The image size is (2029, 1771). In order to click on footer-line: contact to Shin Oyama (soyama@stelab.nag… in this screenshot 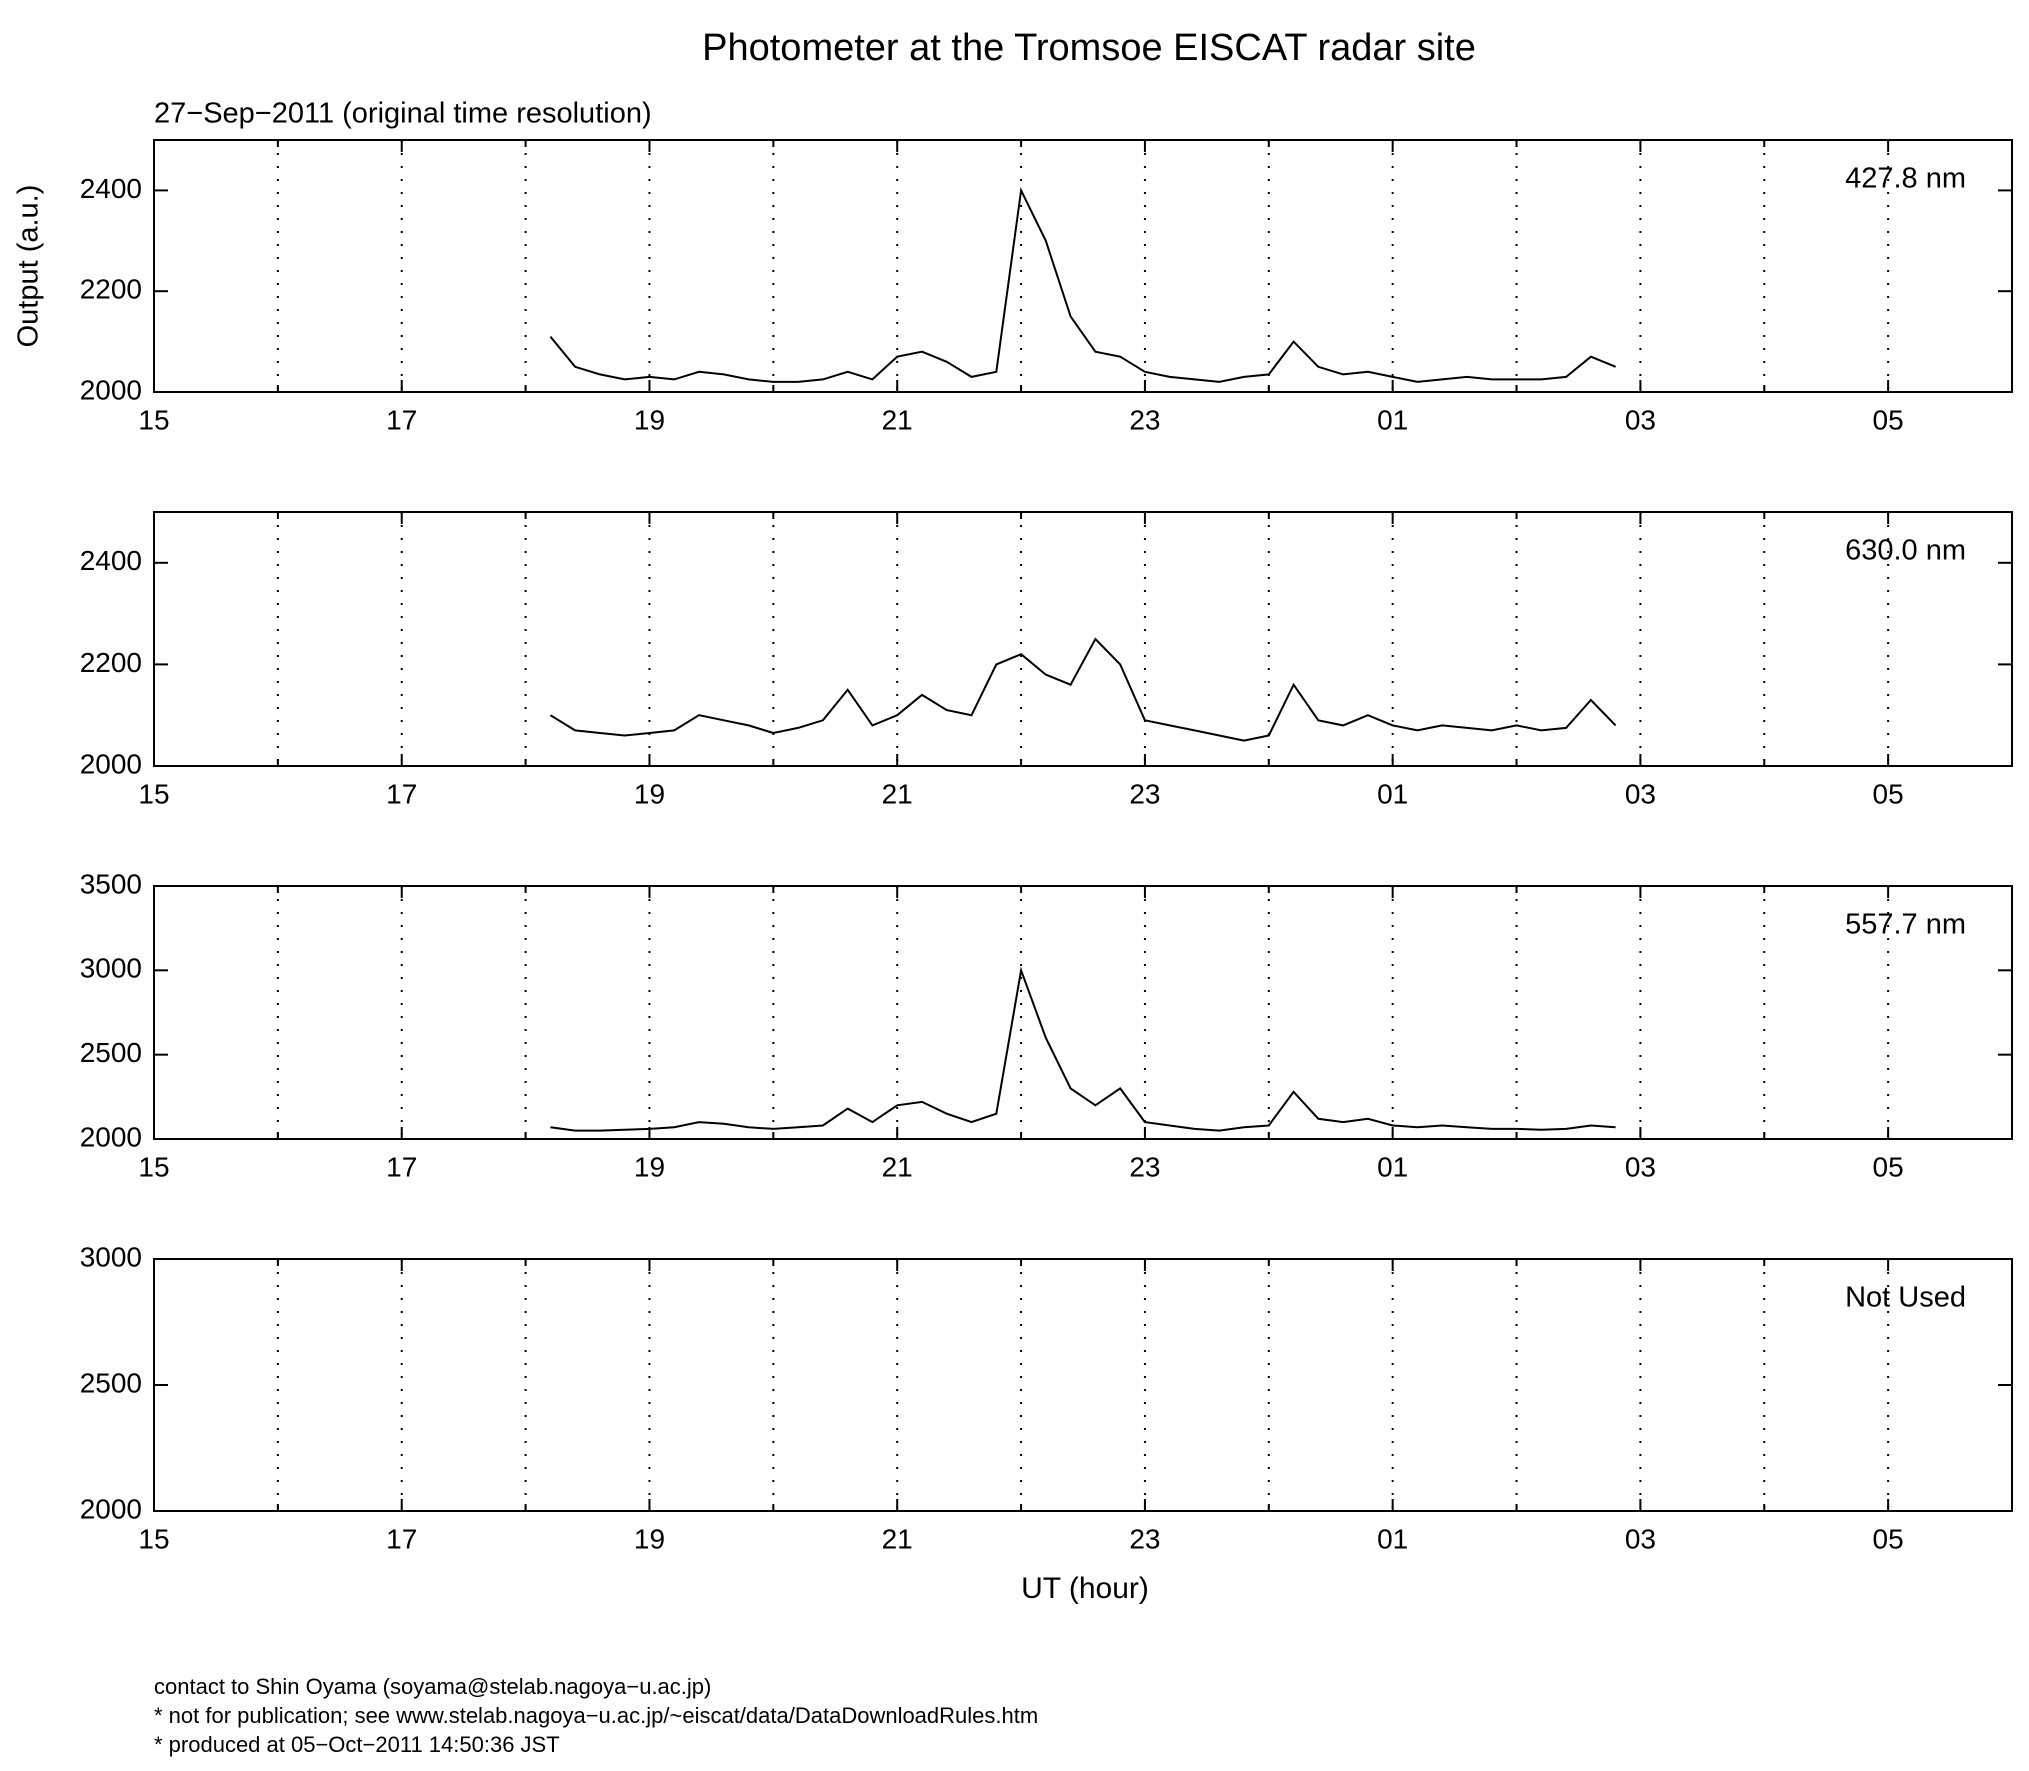, I will do `click(432, 1686)`.